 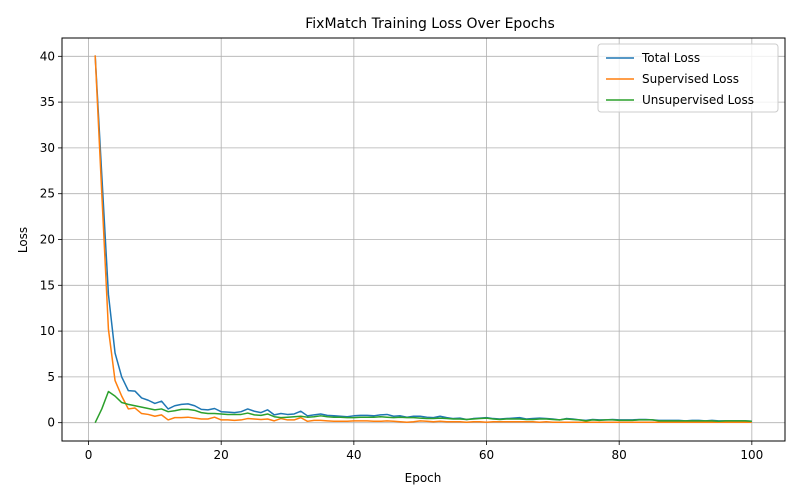 What do you see at coordinates (423, 478) in the screenshot?
I see `x-axis-label: Epoch` at bounding box center [423, 478].